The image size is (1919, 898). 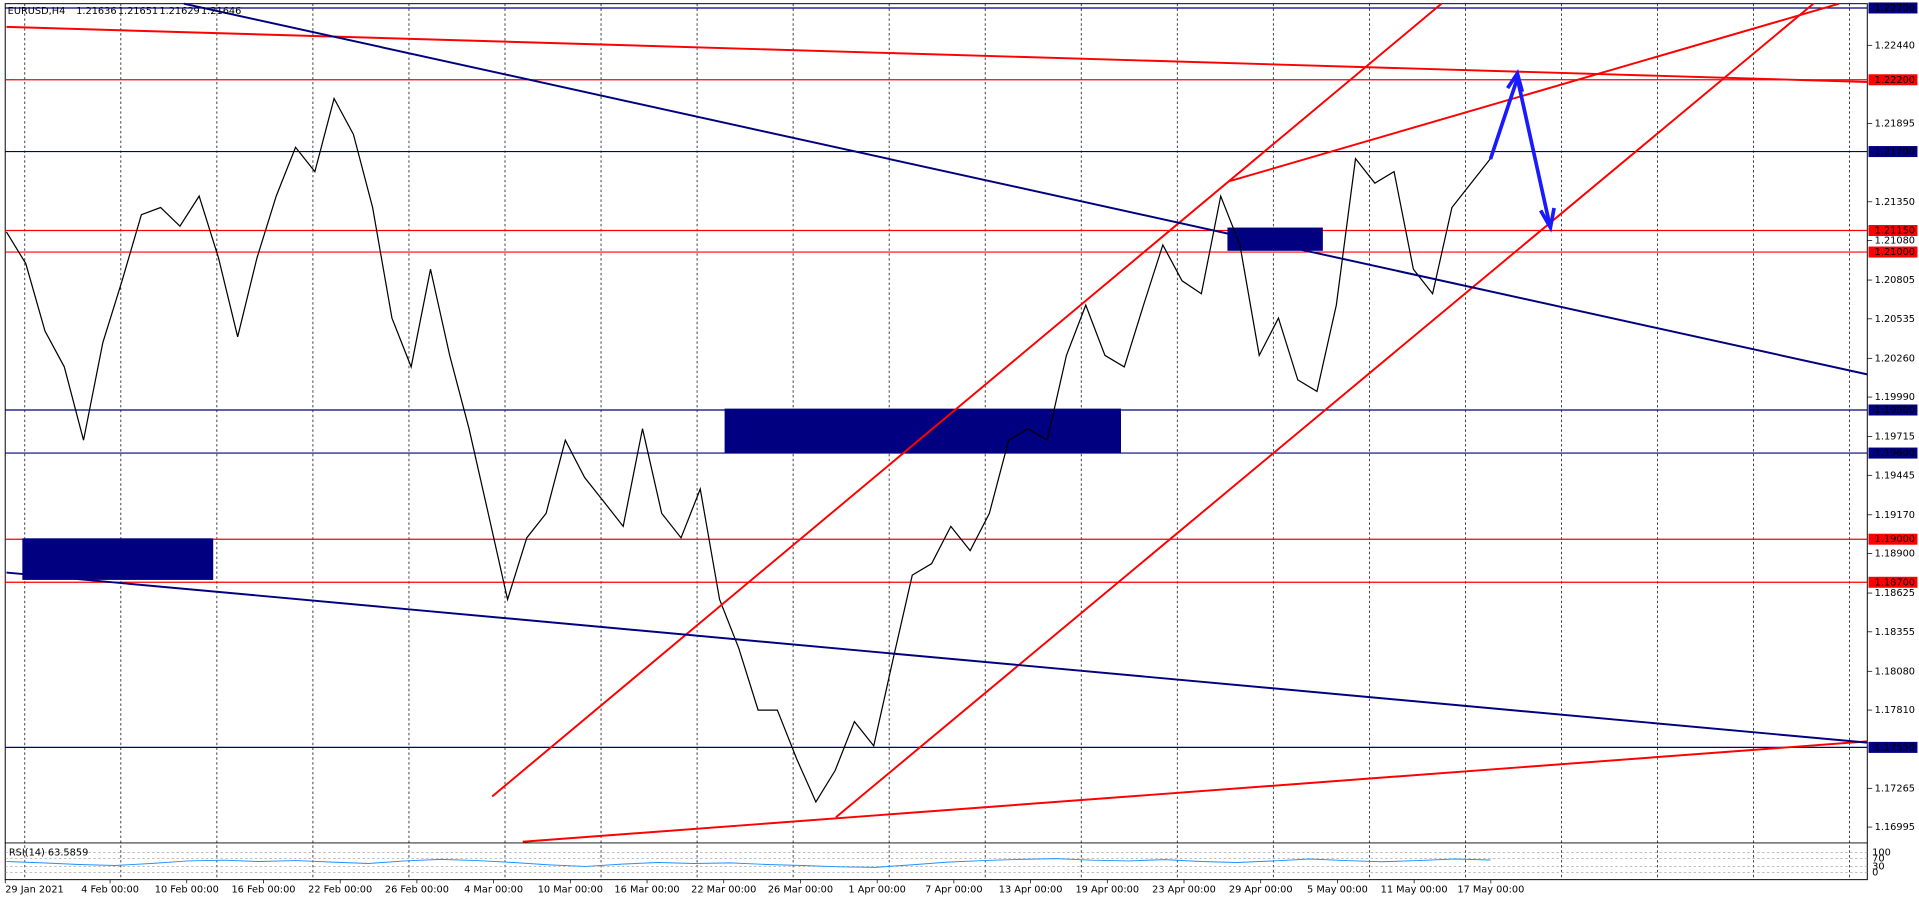 What do you see at coordinates (1031, 889) in the screenshot?
I see `x-tick-label: 13 Apr 00:00` at bounding box center [1031, 889].